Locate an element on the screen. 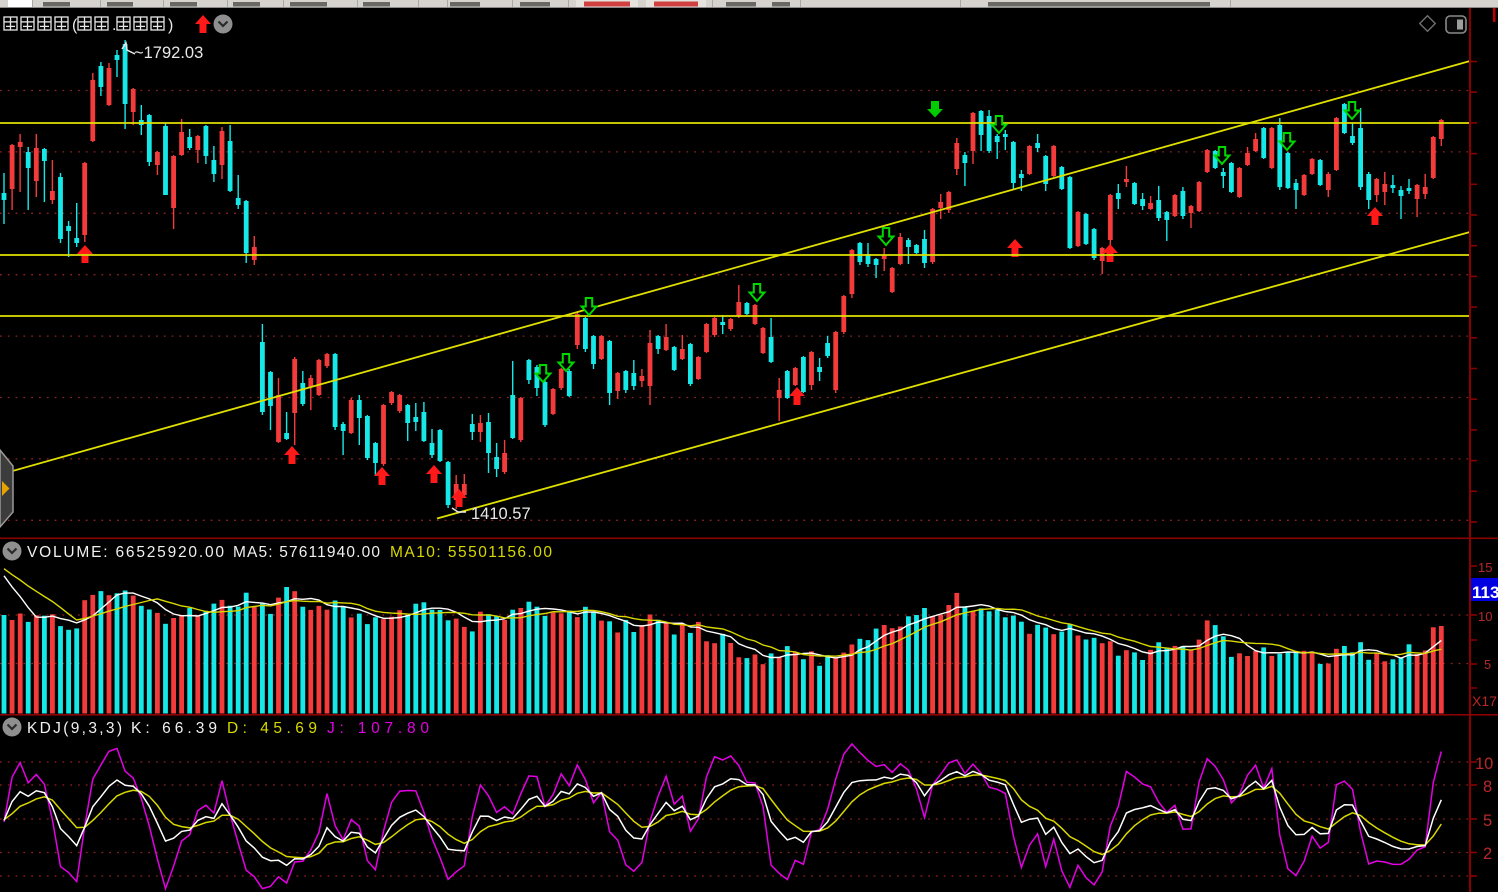  svg-text: J: 107.80 is located at coordinates (378, 728).